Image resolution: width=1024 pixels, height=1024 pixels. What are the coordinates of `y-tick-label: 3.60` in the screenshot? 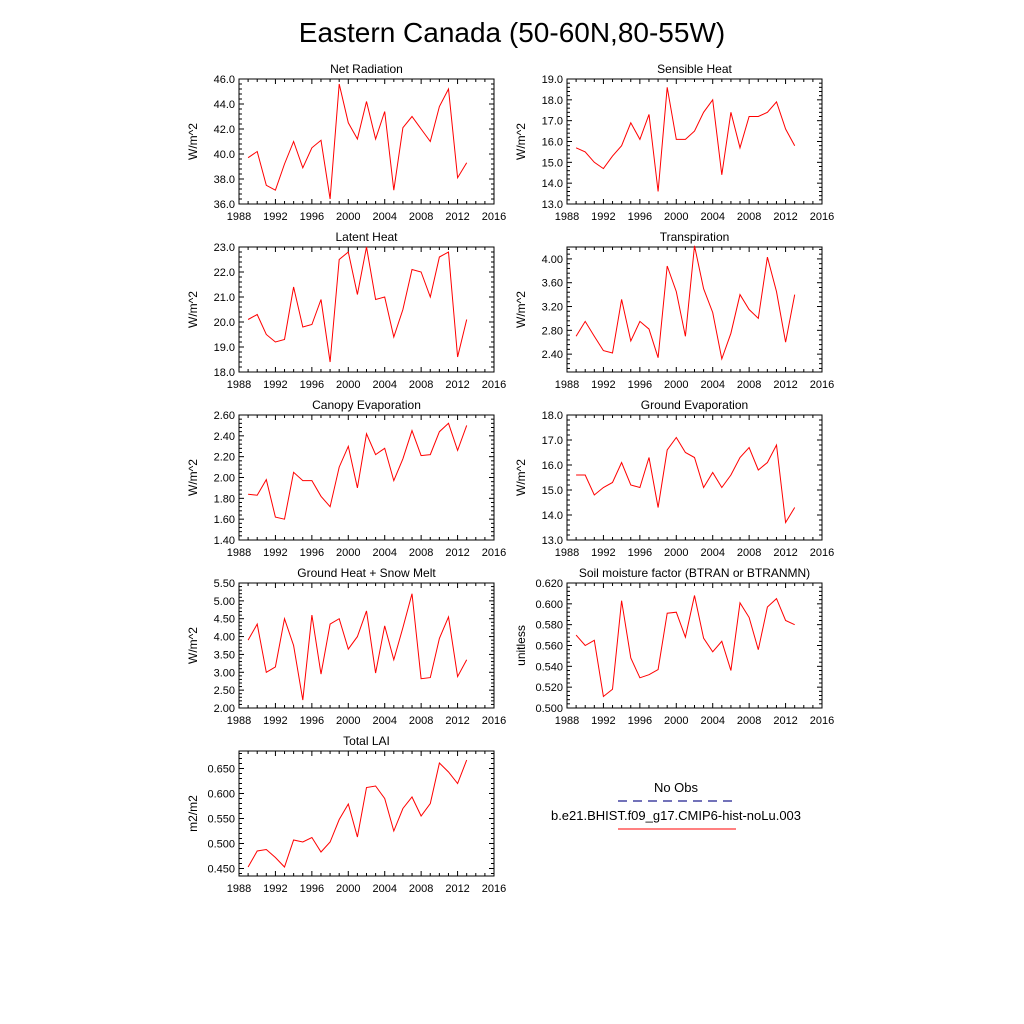 It's located at (552, 284).